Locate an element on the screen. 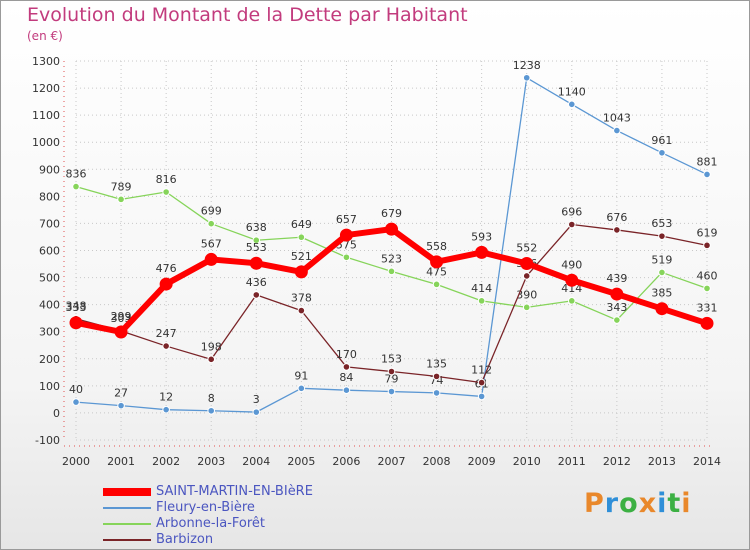 This screenshot has height=550, width=750. y-tick-label: 600 is located at coordinates (49, 251).